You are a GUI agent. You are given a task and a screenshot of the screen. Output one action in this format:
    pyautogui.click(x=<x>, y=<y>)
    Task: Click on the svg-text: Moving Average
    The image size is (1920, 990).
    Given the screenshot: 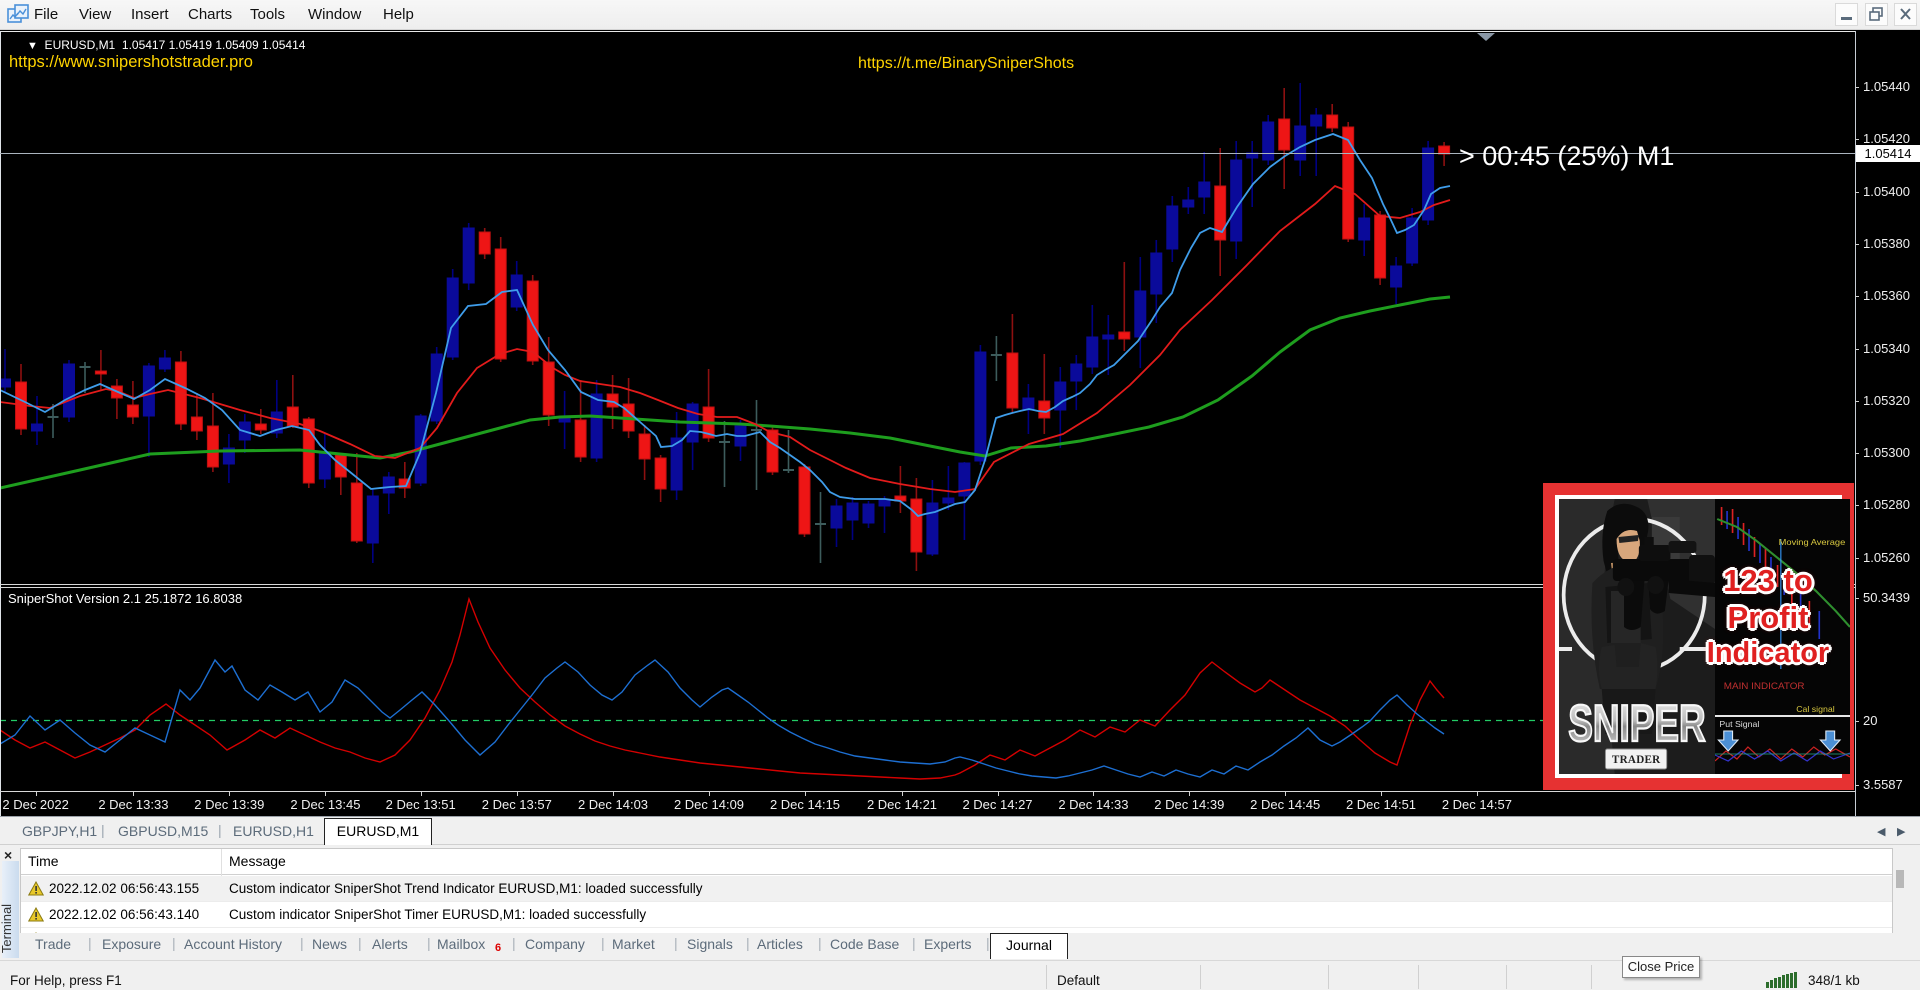 What is the action you would take?
    pyautogui.click(x=1812, y=542)
    